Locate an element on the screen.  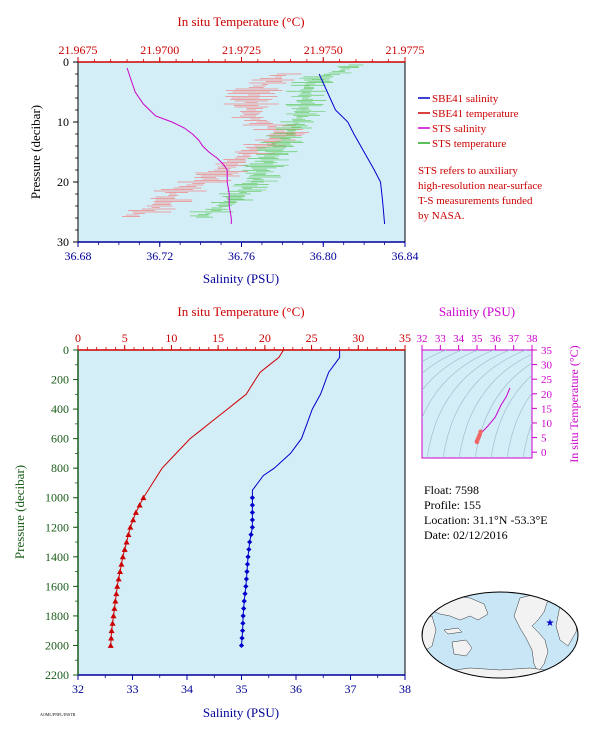
main-pressure-tick-label: 1200 is located at coordinates (57, 527).